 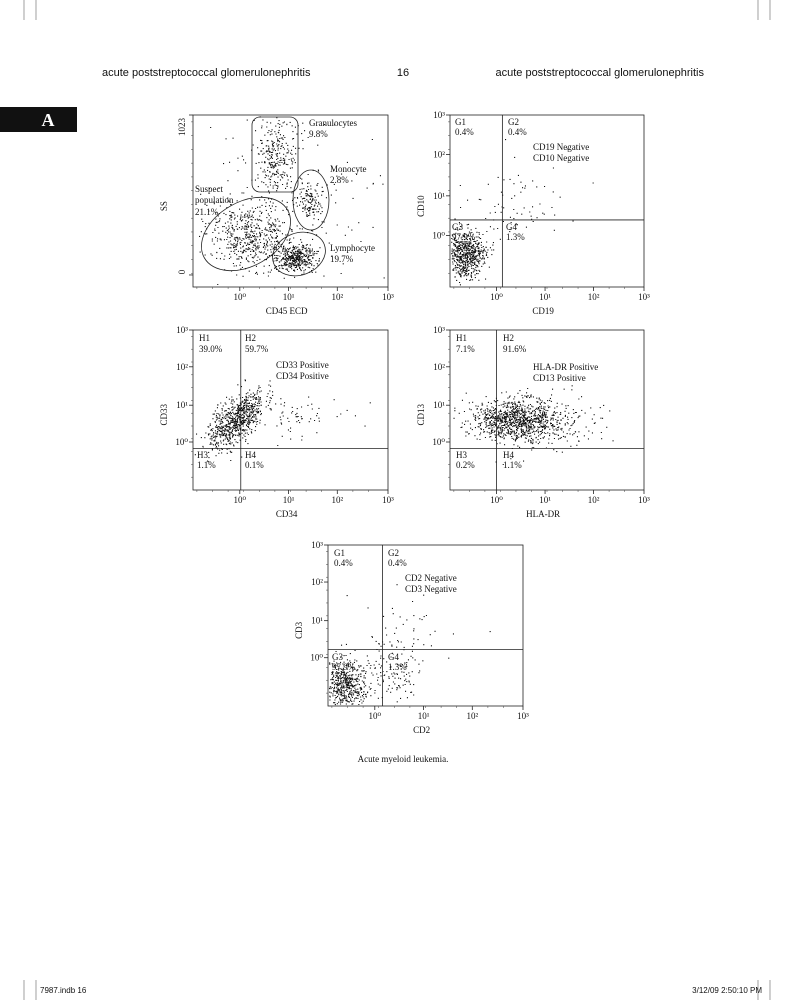 What do you see at coordinates (250, 455) in the screenshot?
I see `region-label: H4` at bounding box center [250, 455].